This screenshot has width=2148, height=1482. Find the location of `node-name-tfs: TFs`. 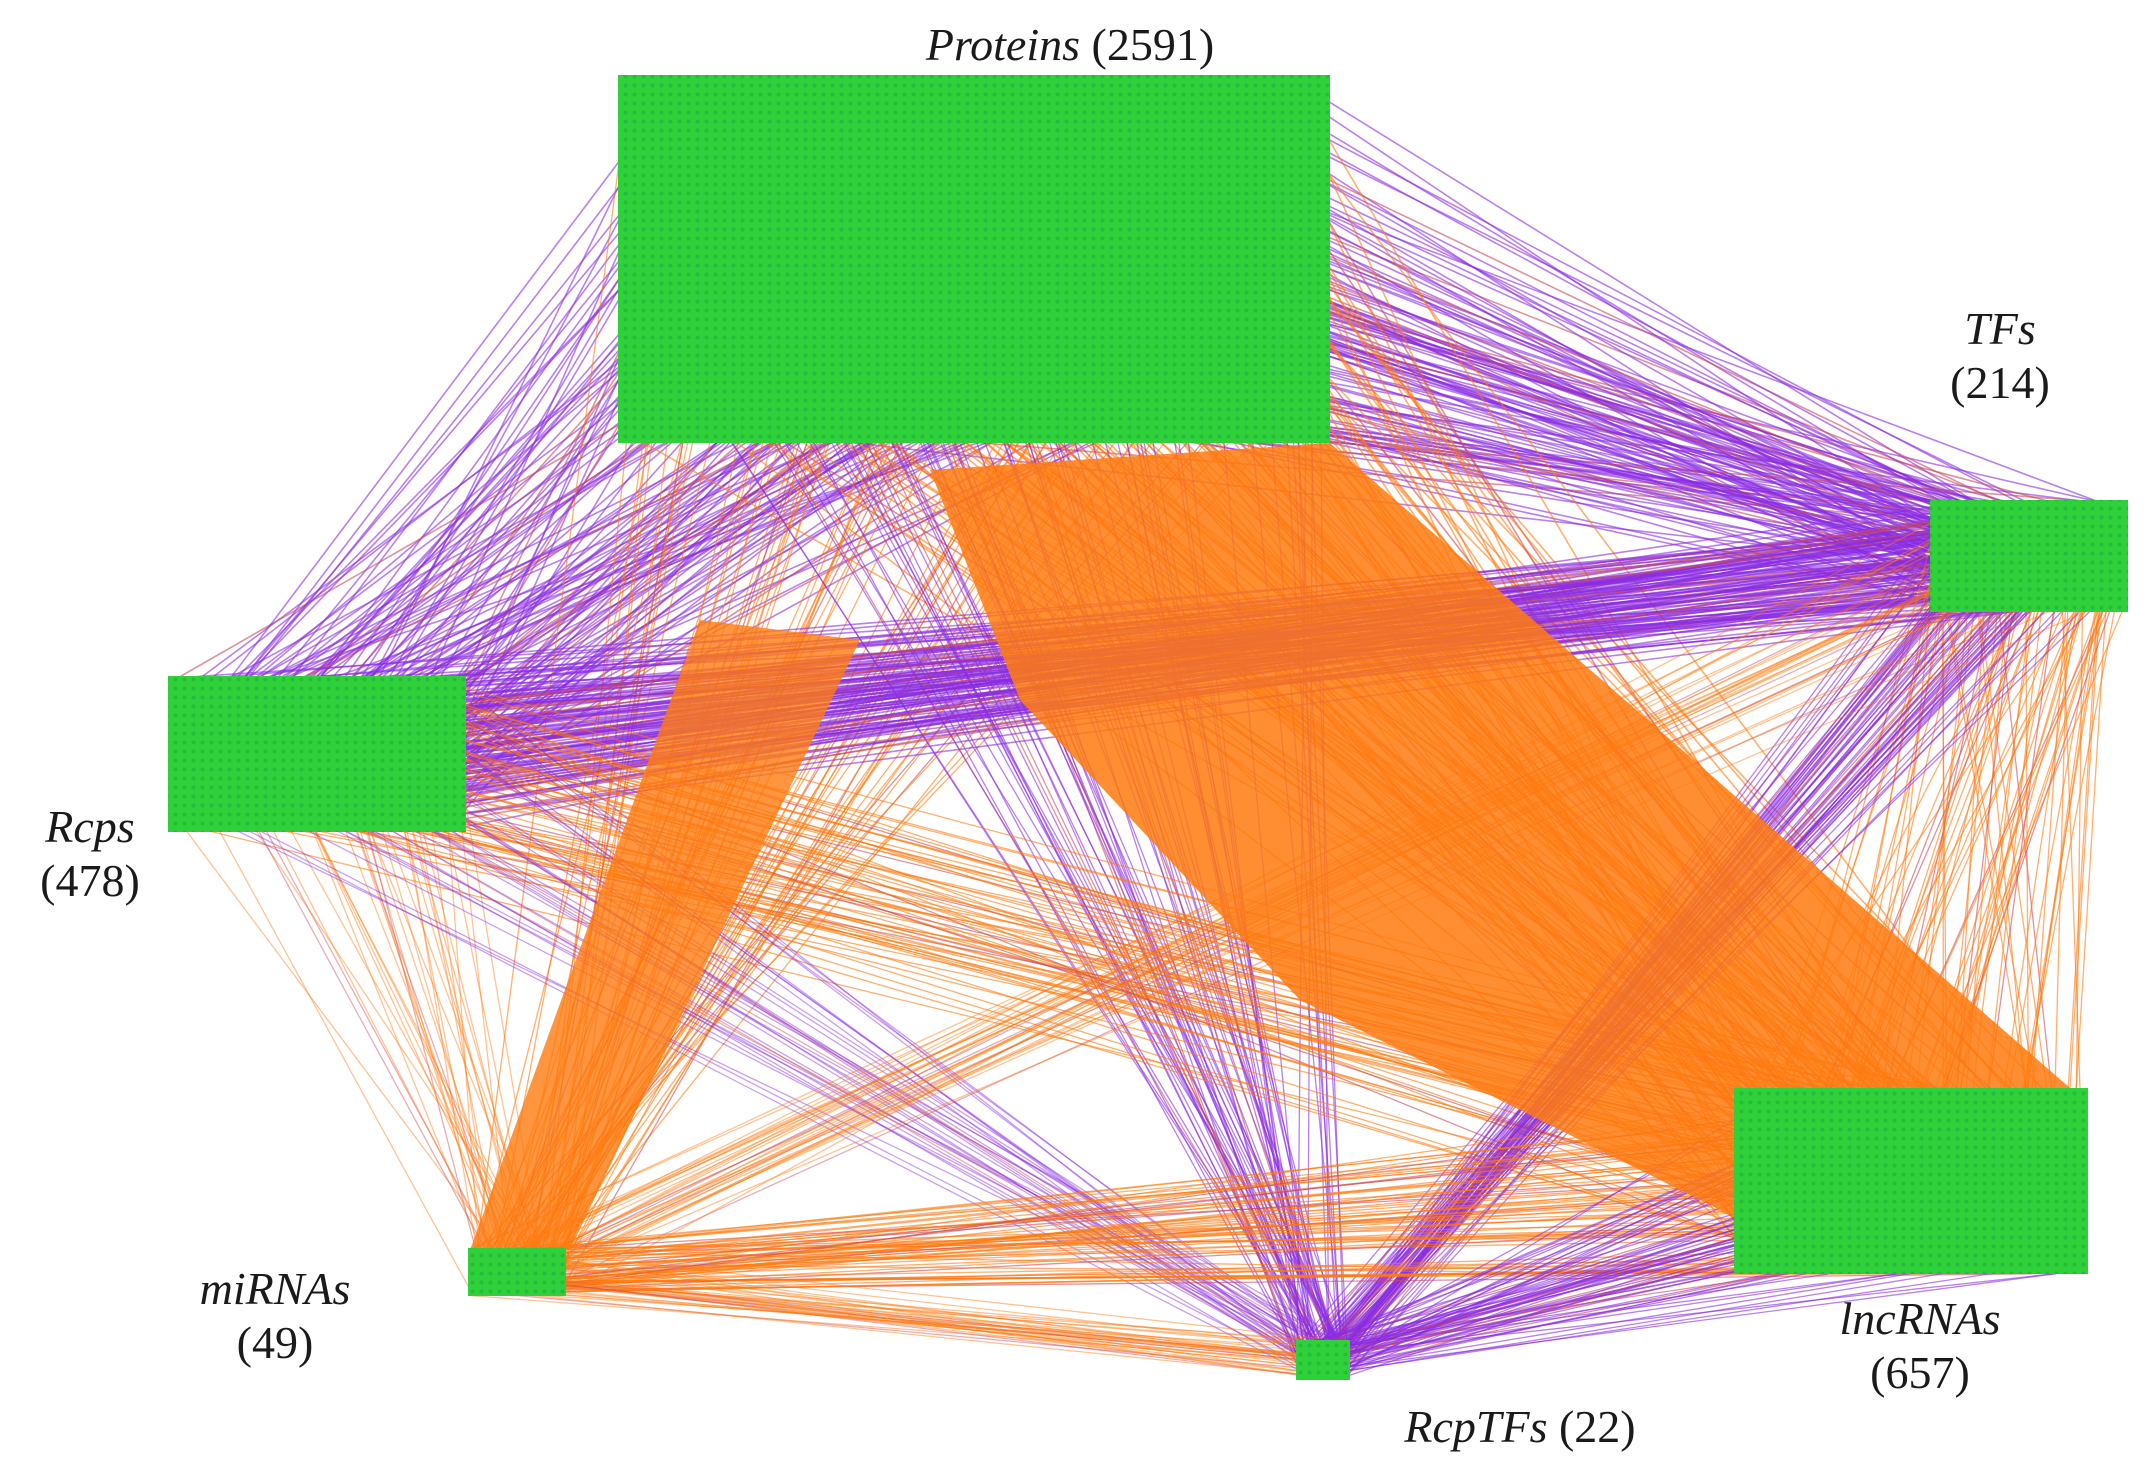

node-name-tfs: TFs is located at coordinates (2000, 328).